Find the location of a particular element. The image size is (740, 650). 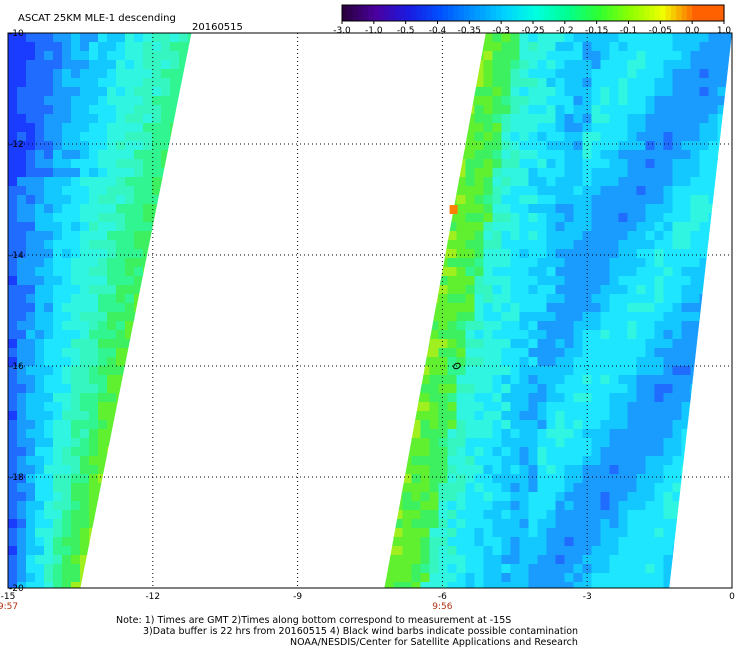

colorbar-label: -0.15 is located at coordinates (596, 31).